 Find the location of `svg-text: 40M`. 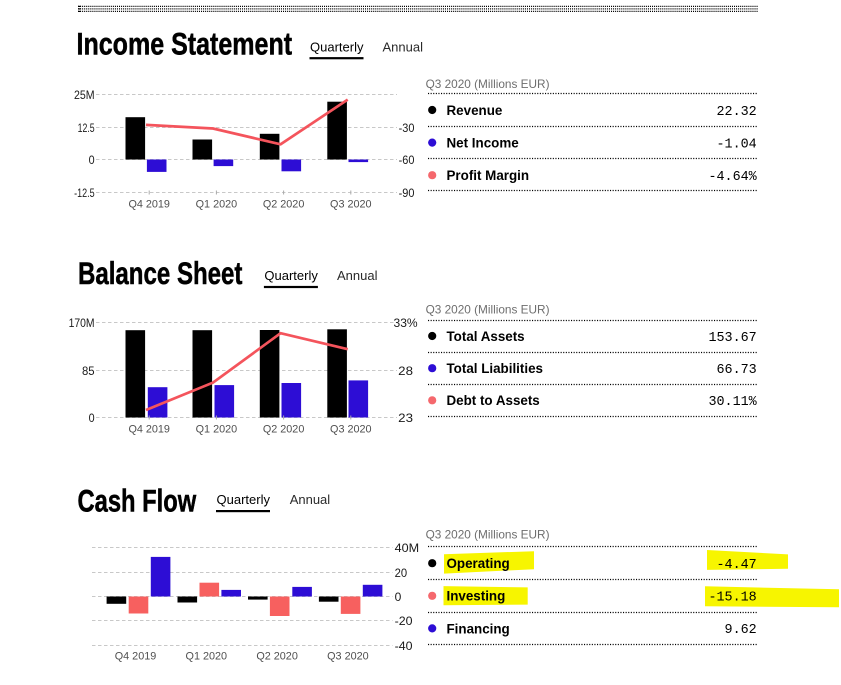

svg-text: 40M is located at coordinates (407, 548).